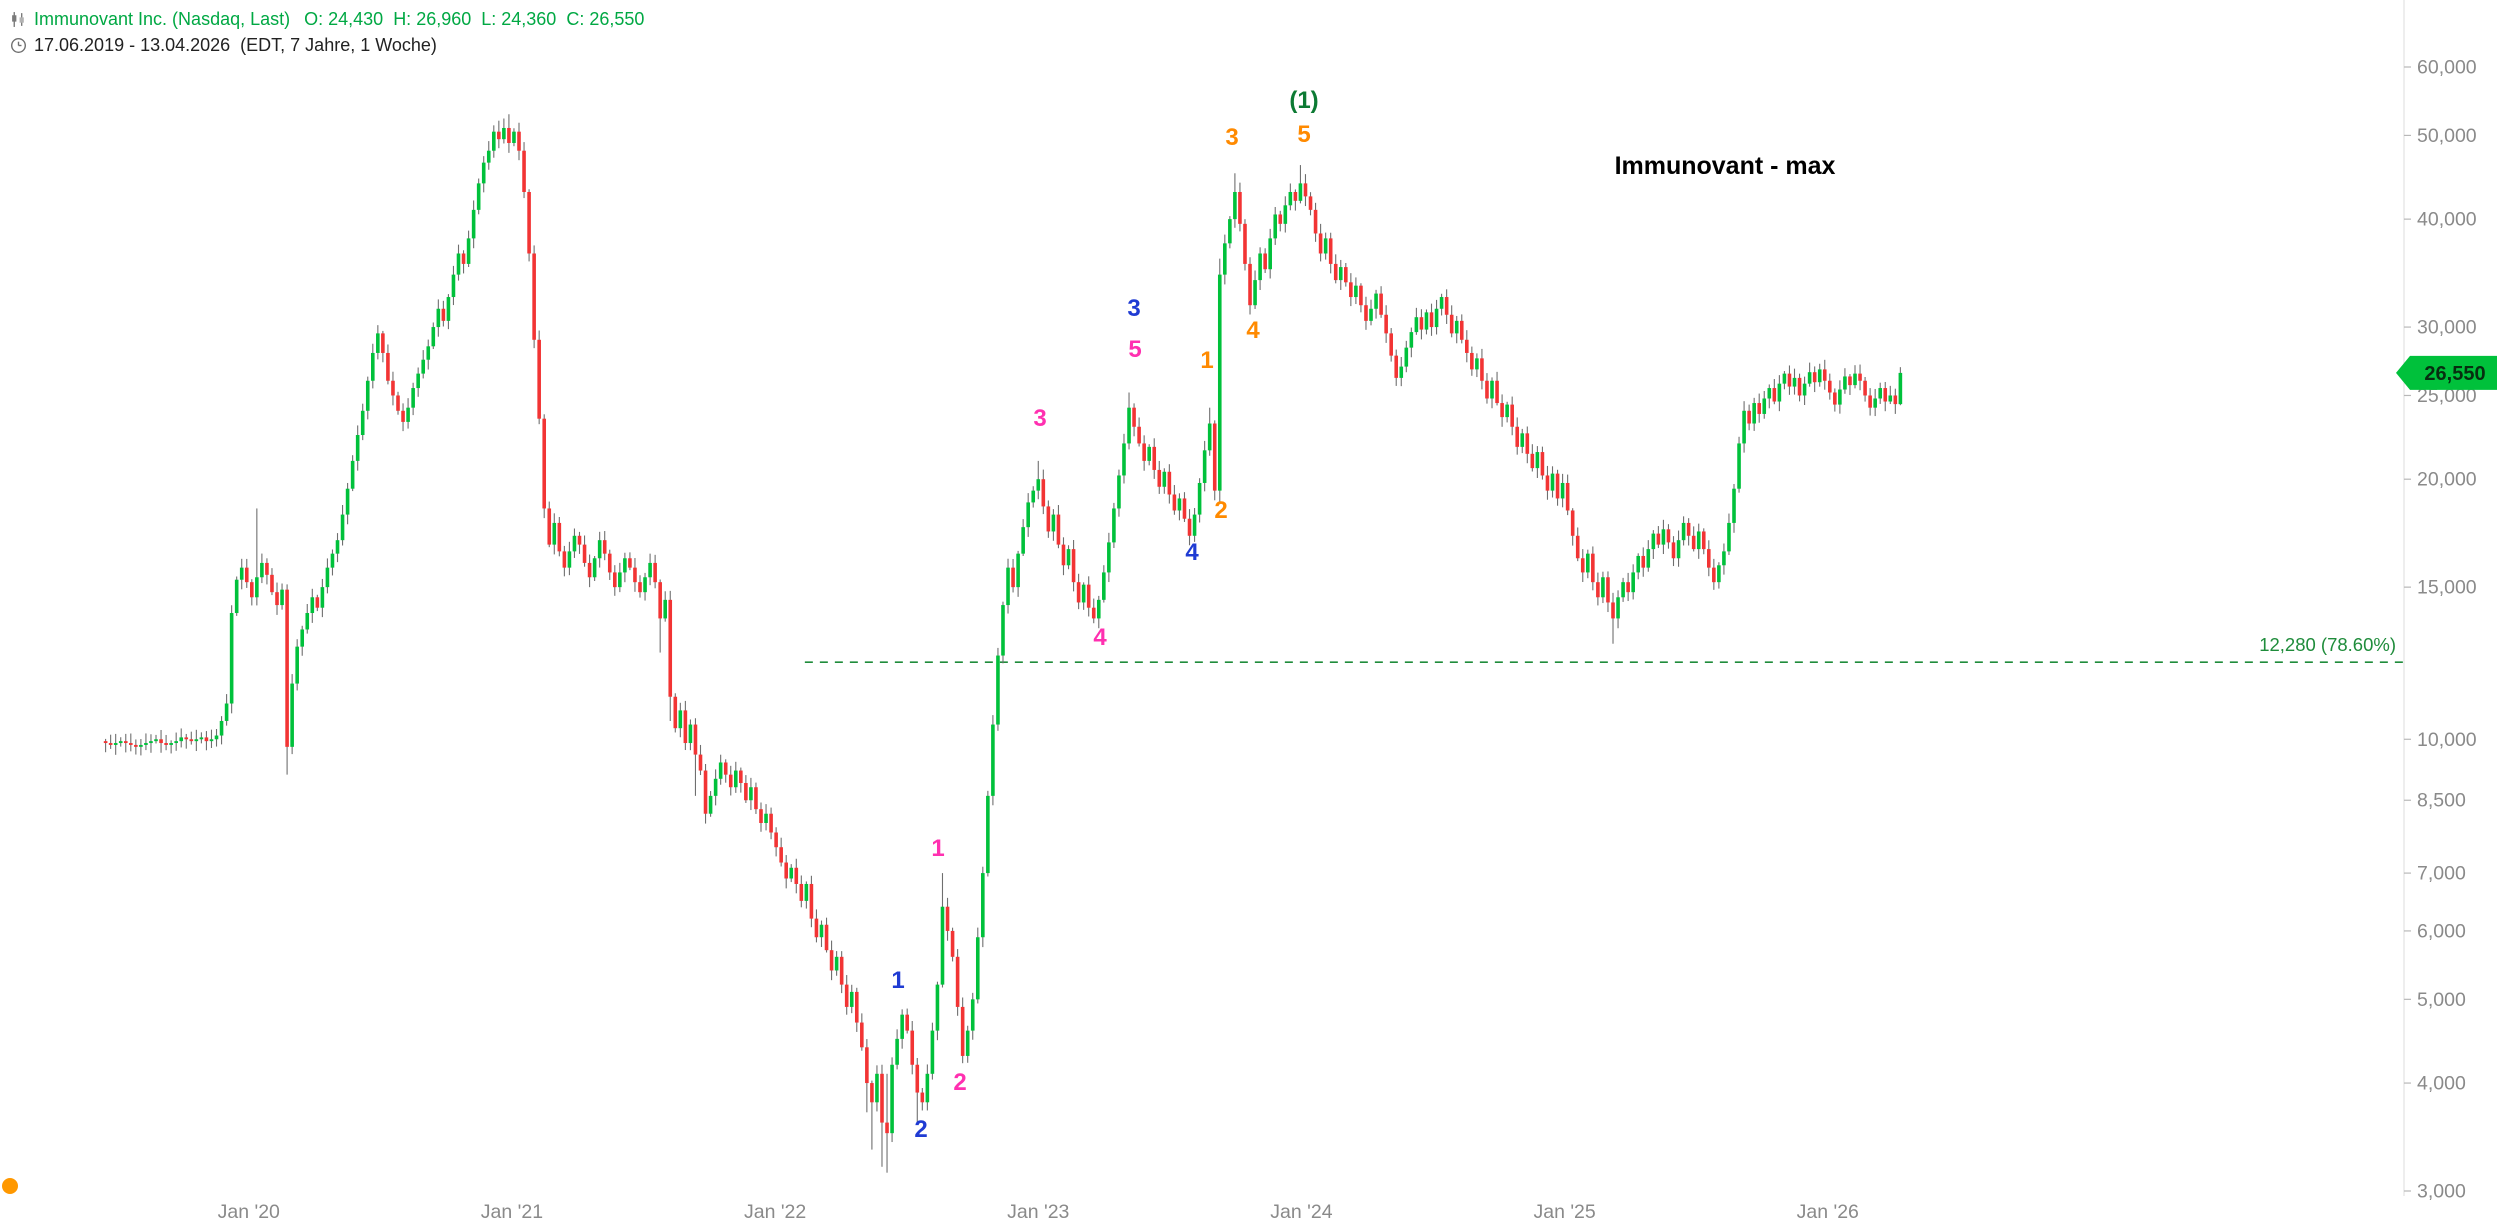  Describe the element at coordinates (18, 19) in the screenshot. I see `candlestick-icon` at that location.